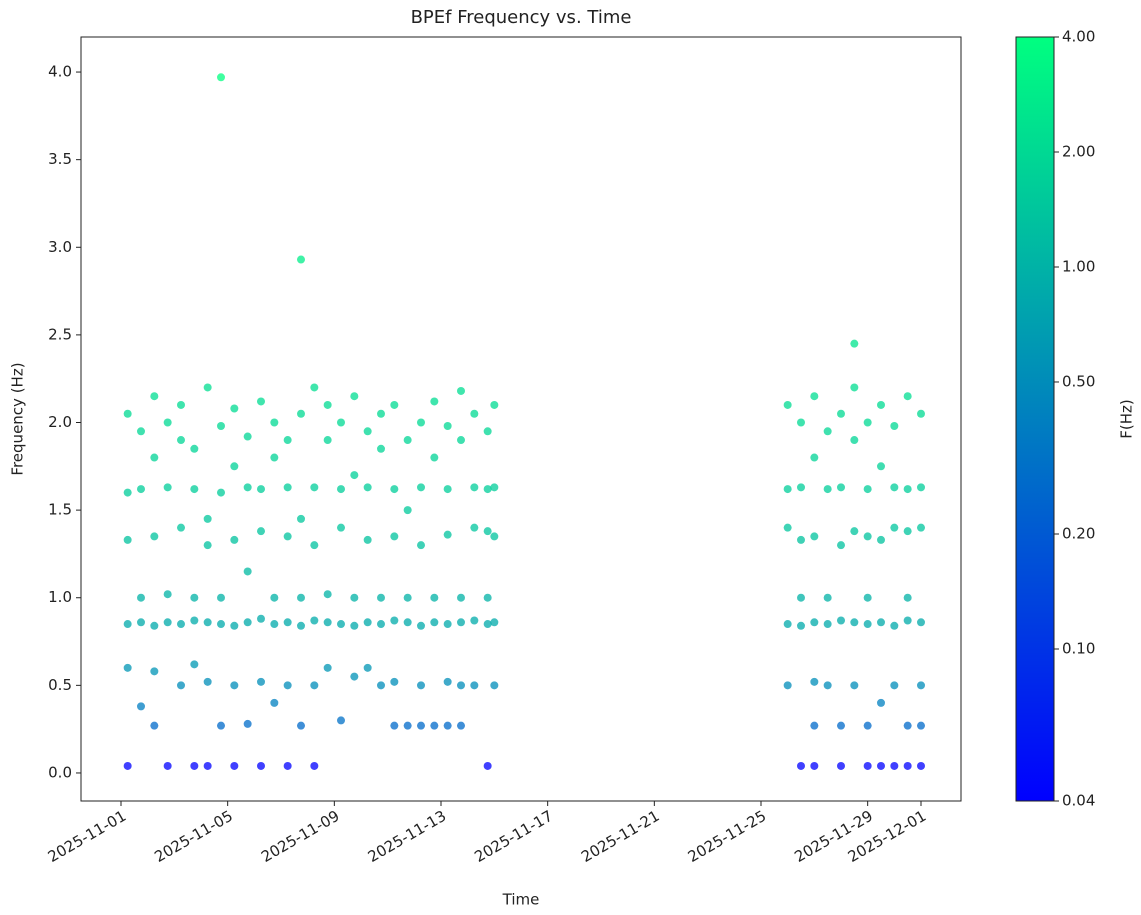  What do you see at coordinates (60, 772) in the screenshot?
I see `y-tick-label: 0.0` at bounding box center [60, 772].